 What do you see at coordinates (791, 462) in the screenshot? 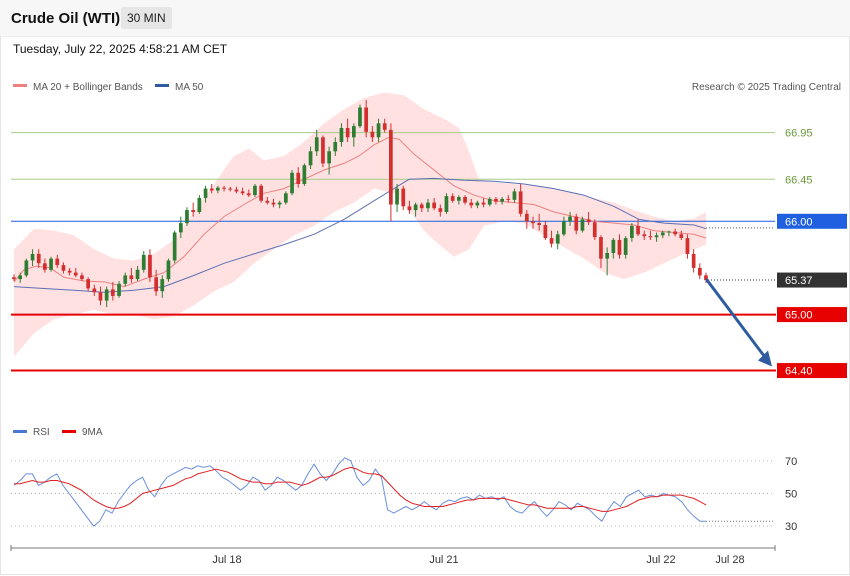
I see `rsi-tick-label: 70` at bounding box center [791, 462].